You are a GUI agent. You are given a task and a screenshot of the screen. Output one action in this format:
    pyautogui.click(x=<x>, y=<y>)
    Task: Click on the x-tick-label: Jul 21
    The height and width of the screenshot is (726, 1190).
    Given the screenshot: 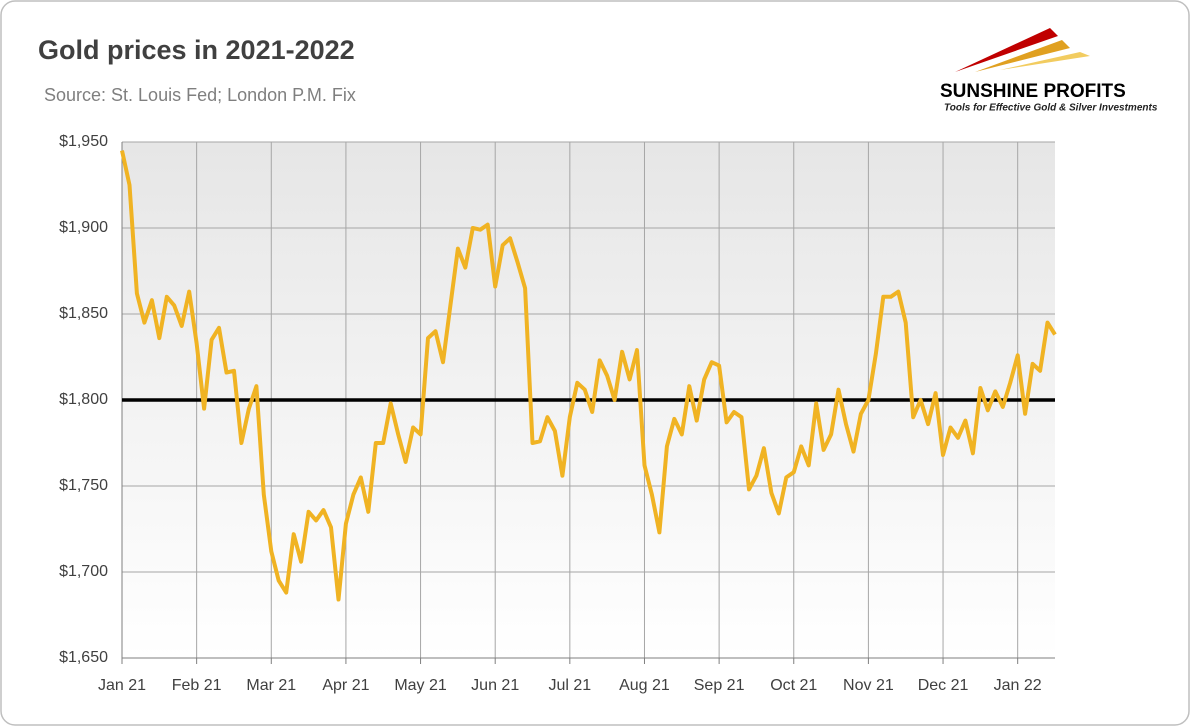 What is the action you would take?
    pyautogui.click(x=569, y=685)
    